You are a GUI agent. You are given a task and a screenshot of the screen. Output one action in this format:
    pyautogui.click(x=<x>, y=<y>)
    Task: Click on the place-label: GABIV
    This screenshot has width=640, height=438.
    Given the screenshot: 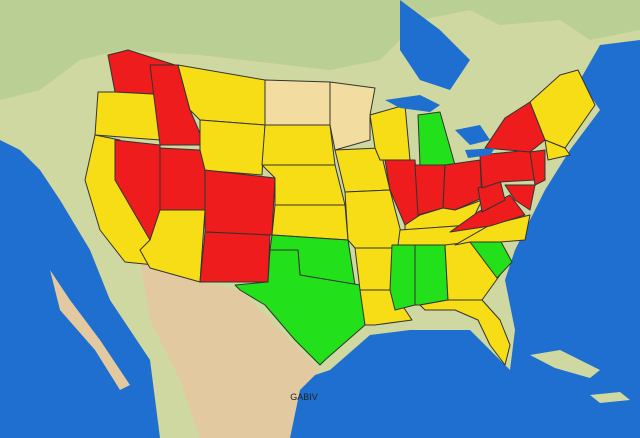 What is the action you would take?
    pyautogui.click(x=304, y=397)
    